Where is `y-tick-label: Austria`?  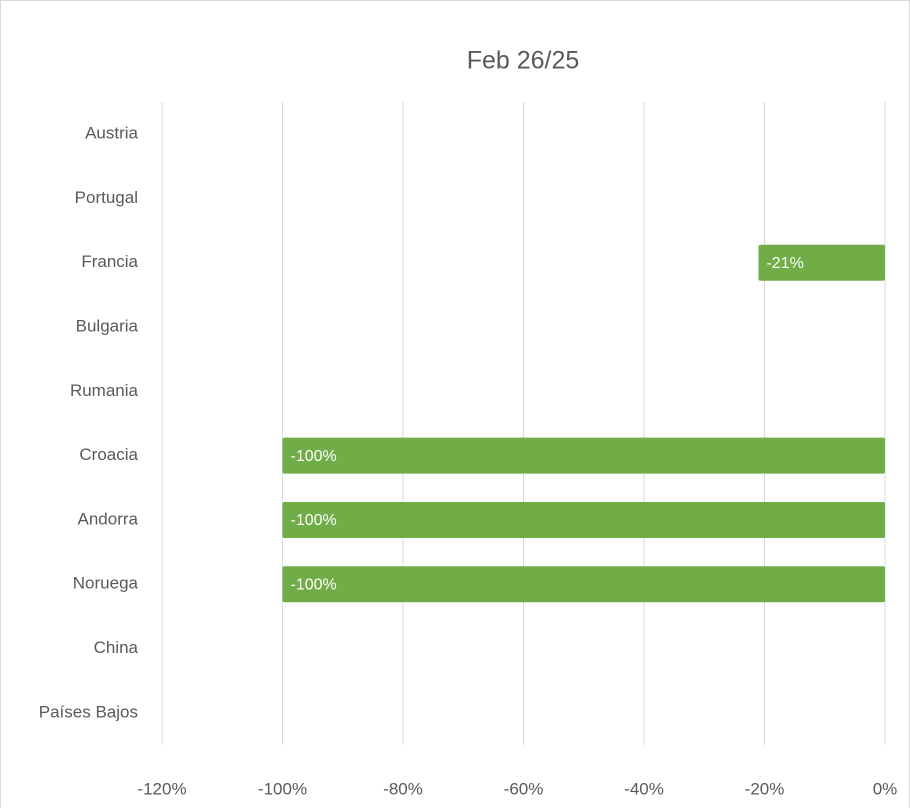 y-tick-label: Austria is located at coordinates (111, 133).